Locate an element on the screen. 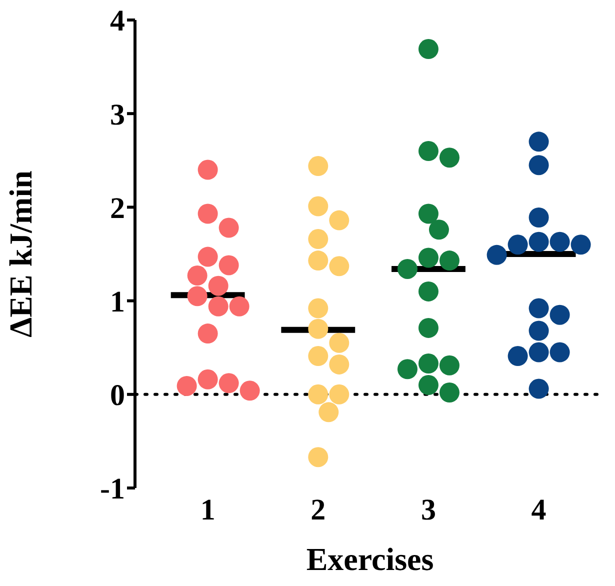 The image size is (615, 586). y-axis-title: ΔEE kJ/min is located at coordinates (20, 254).